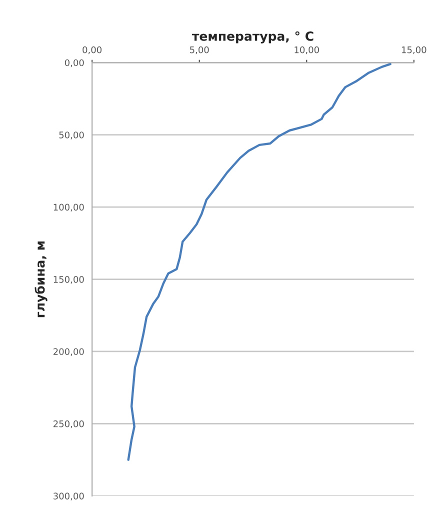 This screenshot has height=505, width=447. I want to click on y-tick-label: 150,00, so click(69, 280).